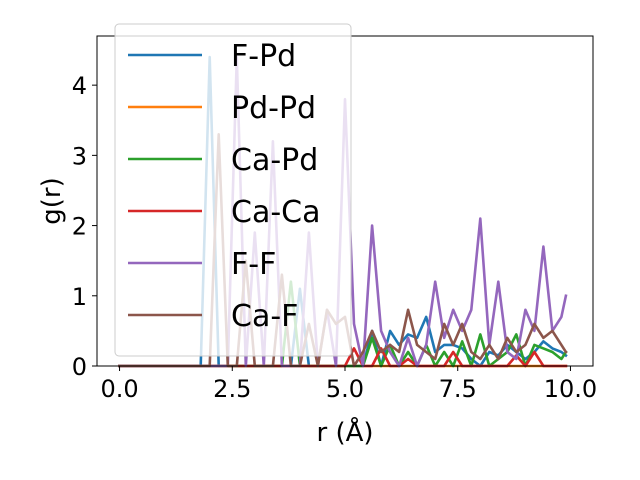 The image size is (640, 480). I want to click on legend-label-pd-pd: Pd-Pd, so click(273, 108).